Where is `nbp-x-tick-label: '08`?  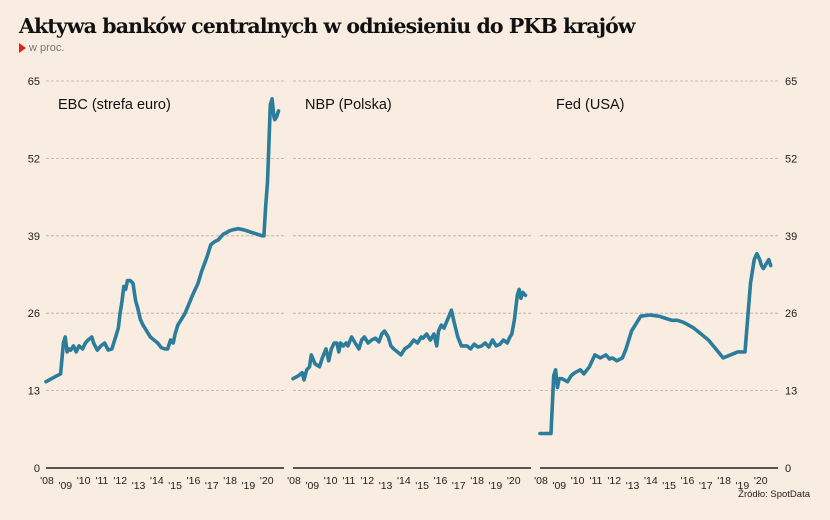
nbp-x-tick-label: '08 is located at coordinates (294, 481).